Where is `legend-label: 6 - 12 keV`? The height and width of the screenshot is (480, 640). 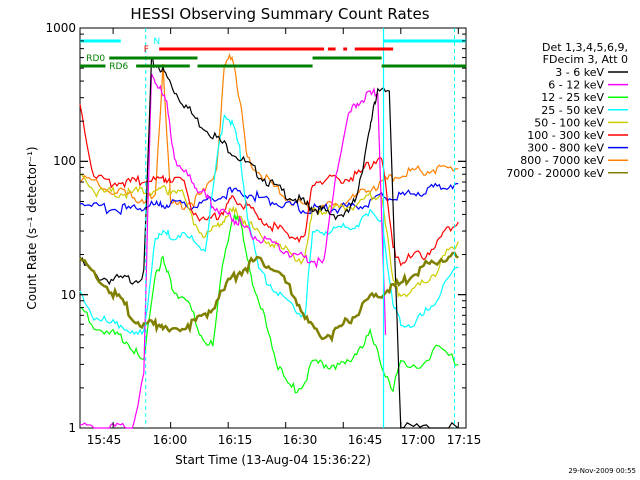 legend-label: 6 - 12 keV is located at coordinates (576, 85).